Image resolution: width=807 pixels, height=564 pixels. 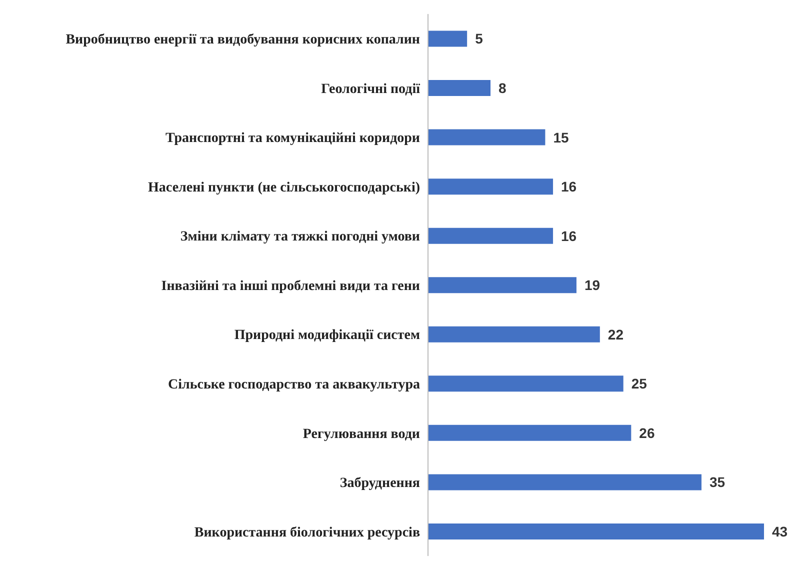 What do you see at coordinates (361, 434) in the screenshot?
I see `y-tick-label: Регулювання води` at bounding box center [361, 434].